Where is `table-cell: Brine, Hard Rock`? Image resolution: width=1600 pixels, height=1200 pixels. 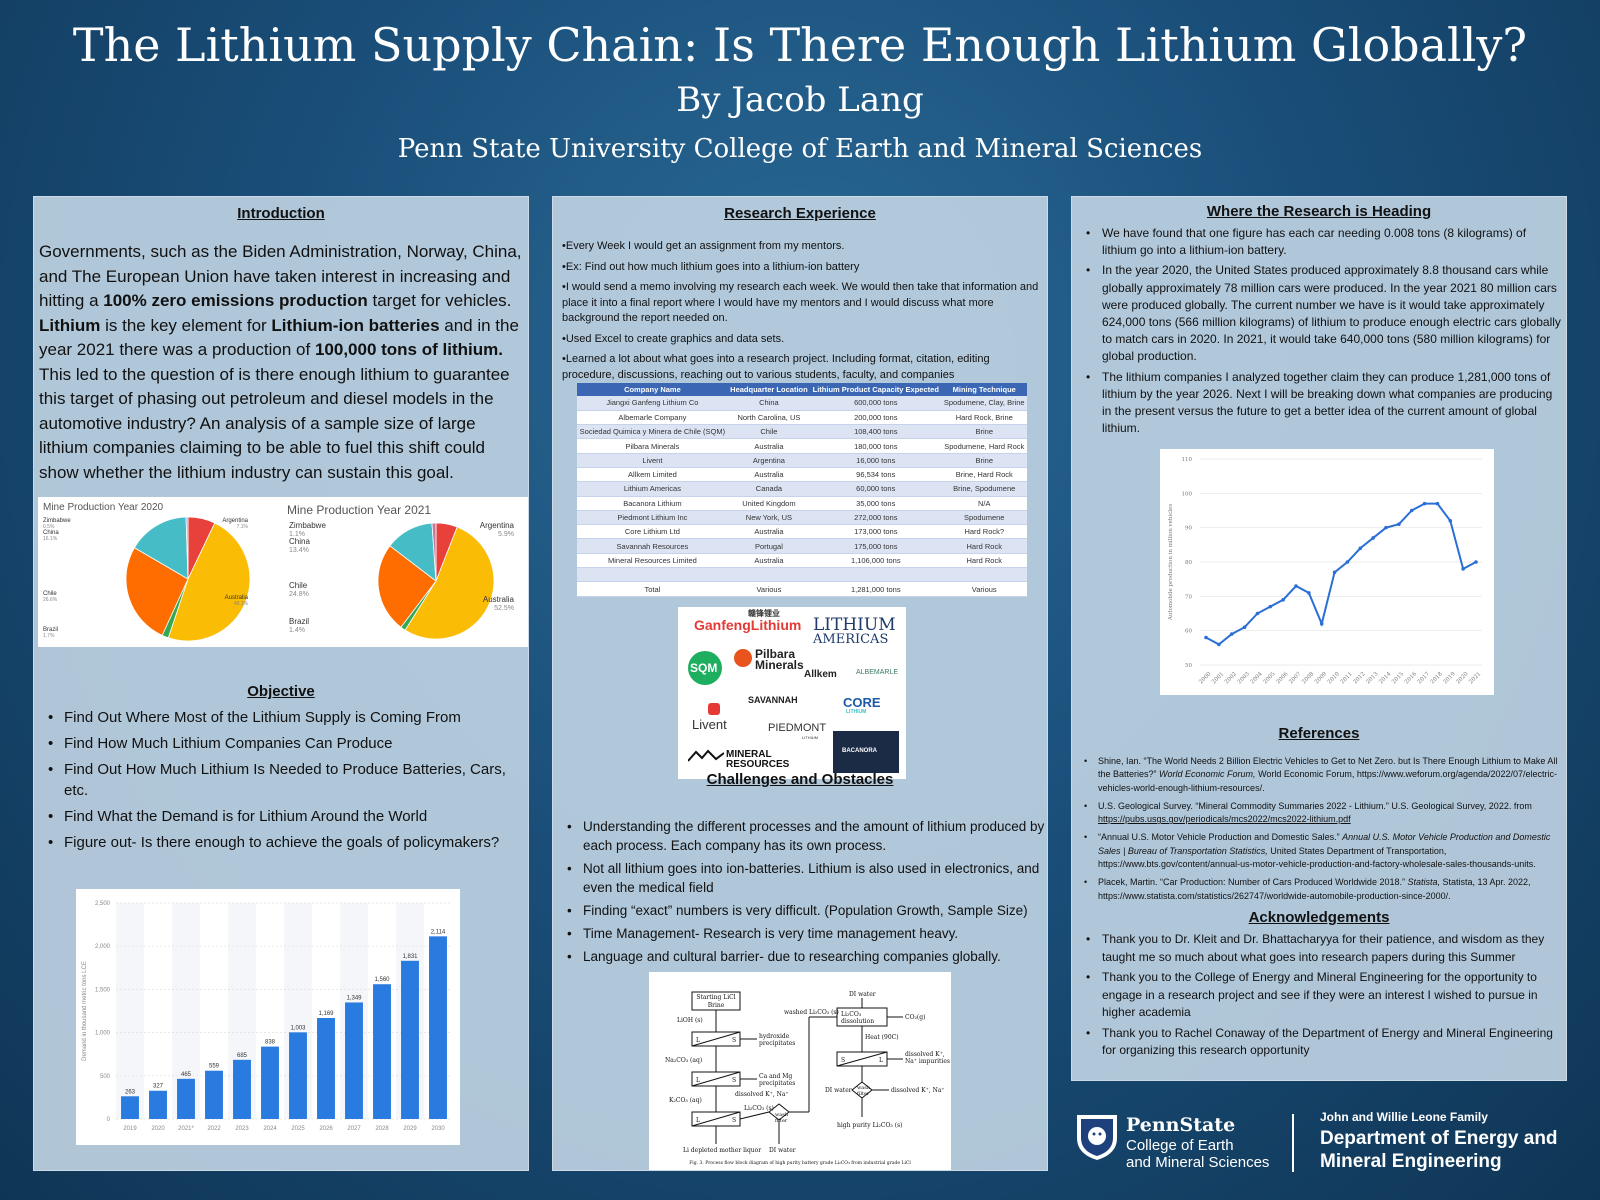 table-cell: Brine, Hard Rock is located at coordinates (984, 475).